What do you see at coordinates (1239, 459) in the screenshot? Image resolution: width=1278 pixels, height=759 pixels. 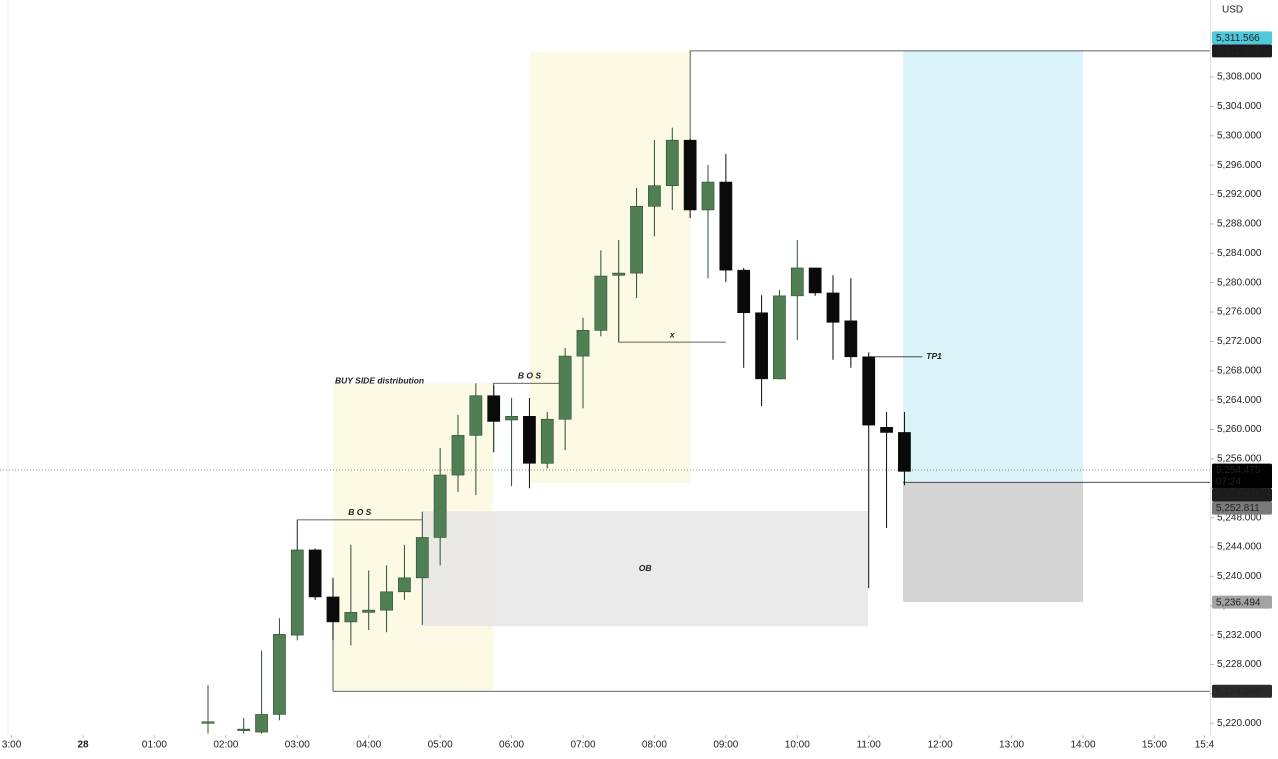 I see `y-tick-label: 5,256.000` at bounding box center [1239, 459].